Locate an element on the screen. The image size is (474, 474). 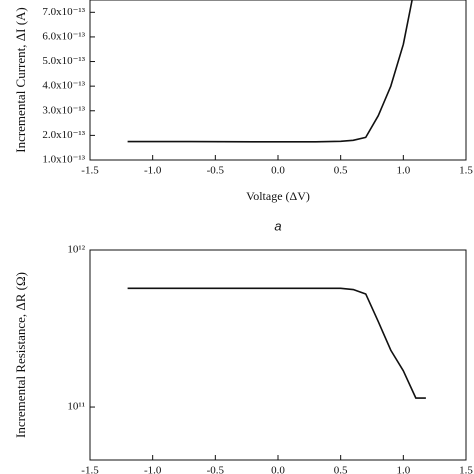
y-tick-label: 10¹¹ is located at coordinates (76, 407).